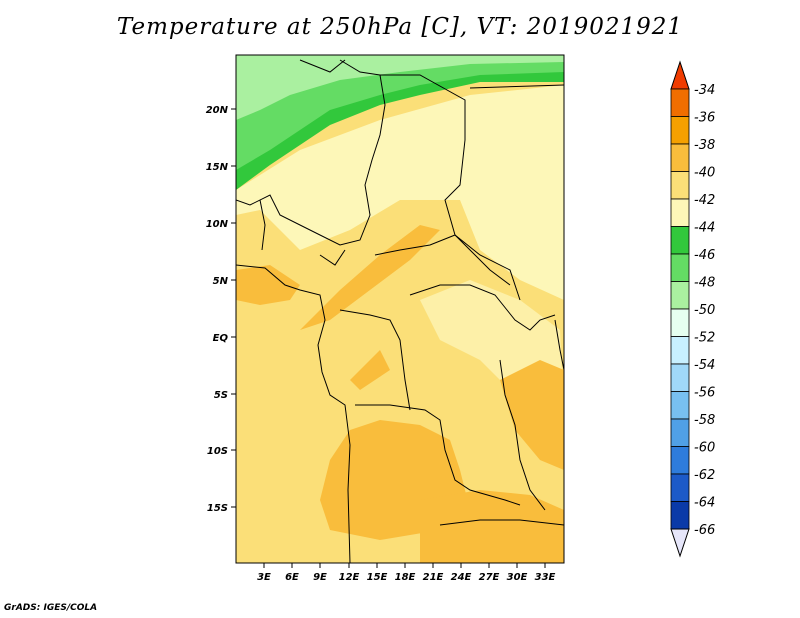 The image size is (800, 618). I want to click on colorbar-label: -66, so click(704, 530).